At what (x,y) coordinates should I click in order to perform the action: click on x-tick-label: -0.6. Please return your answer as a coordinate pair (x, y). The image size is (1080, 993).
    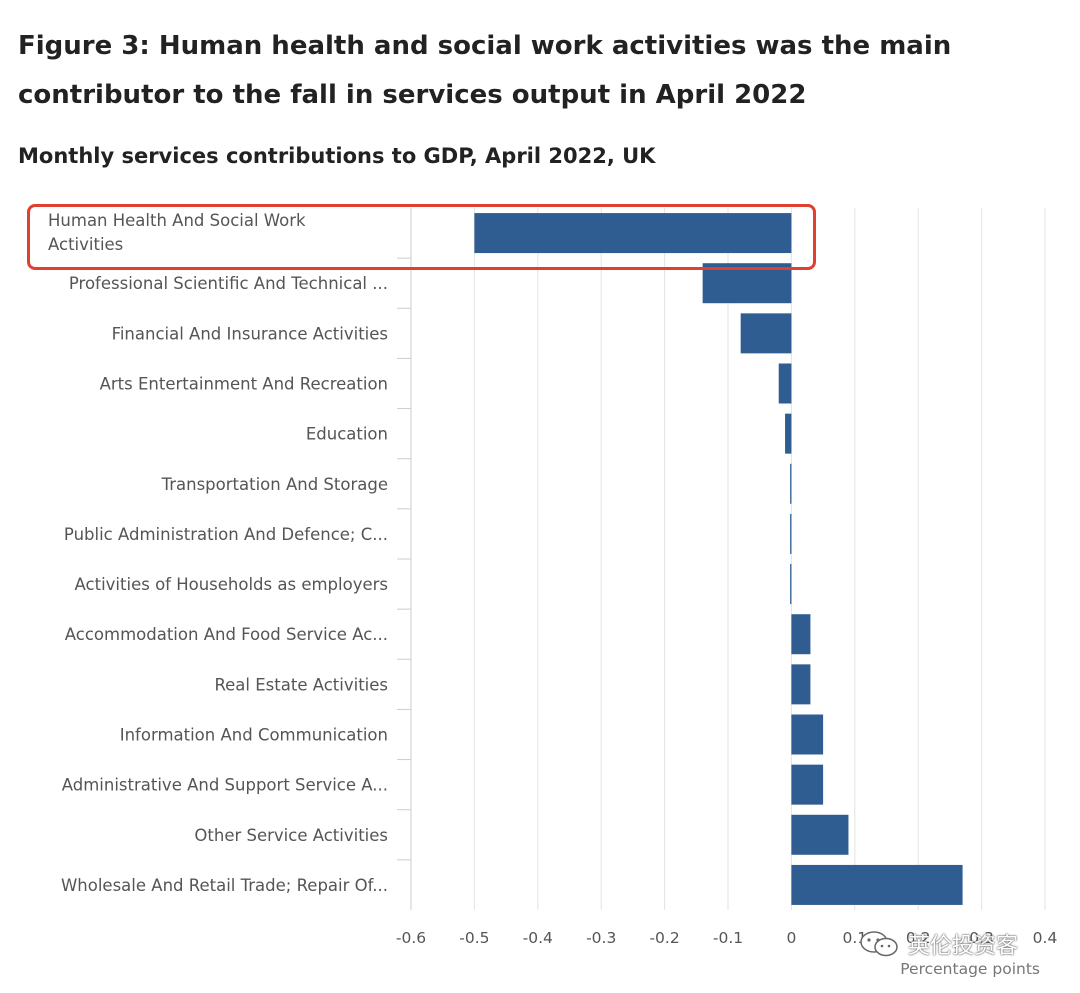
    Looking at the image, I should click on (411, 938).